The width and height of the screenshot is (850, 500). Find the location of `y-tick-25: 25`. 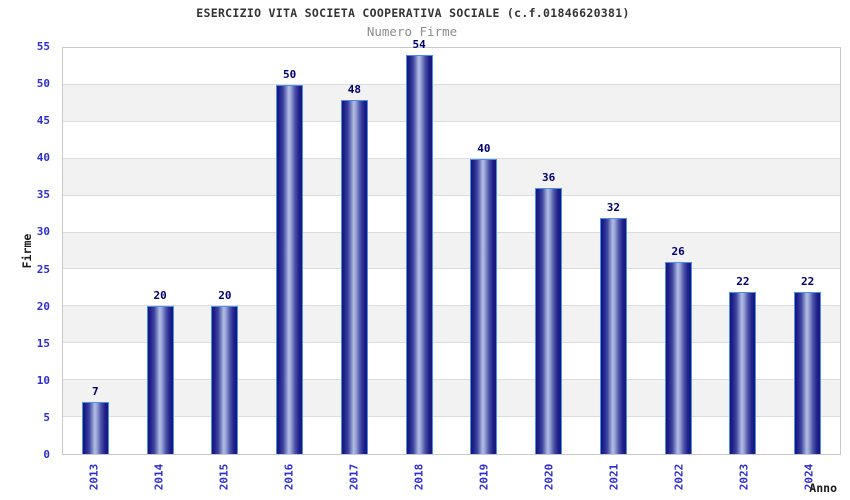

y-tick-25: 25 is located at coordinates (43, 269).